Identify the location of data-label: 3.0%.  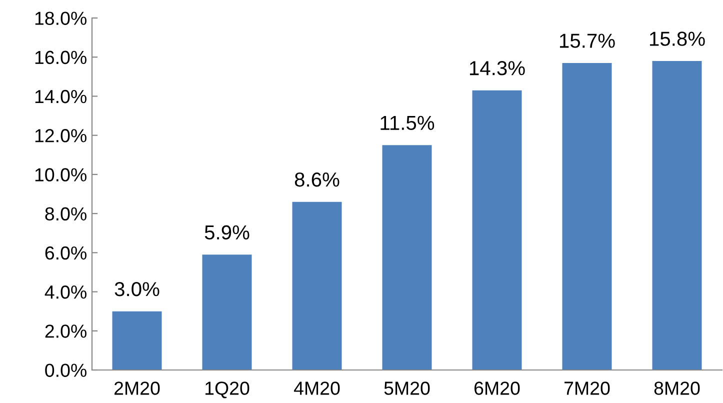
(137, 289).